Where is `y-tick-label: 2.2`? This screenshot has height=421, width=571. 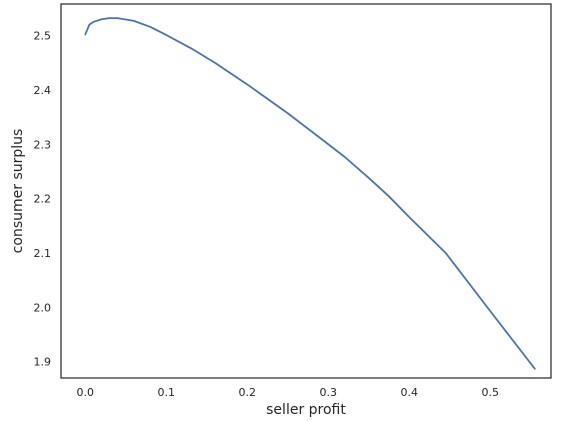
y-tick-label: 2.2 is located at coordinates (43, 199).